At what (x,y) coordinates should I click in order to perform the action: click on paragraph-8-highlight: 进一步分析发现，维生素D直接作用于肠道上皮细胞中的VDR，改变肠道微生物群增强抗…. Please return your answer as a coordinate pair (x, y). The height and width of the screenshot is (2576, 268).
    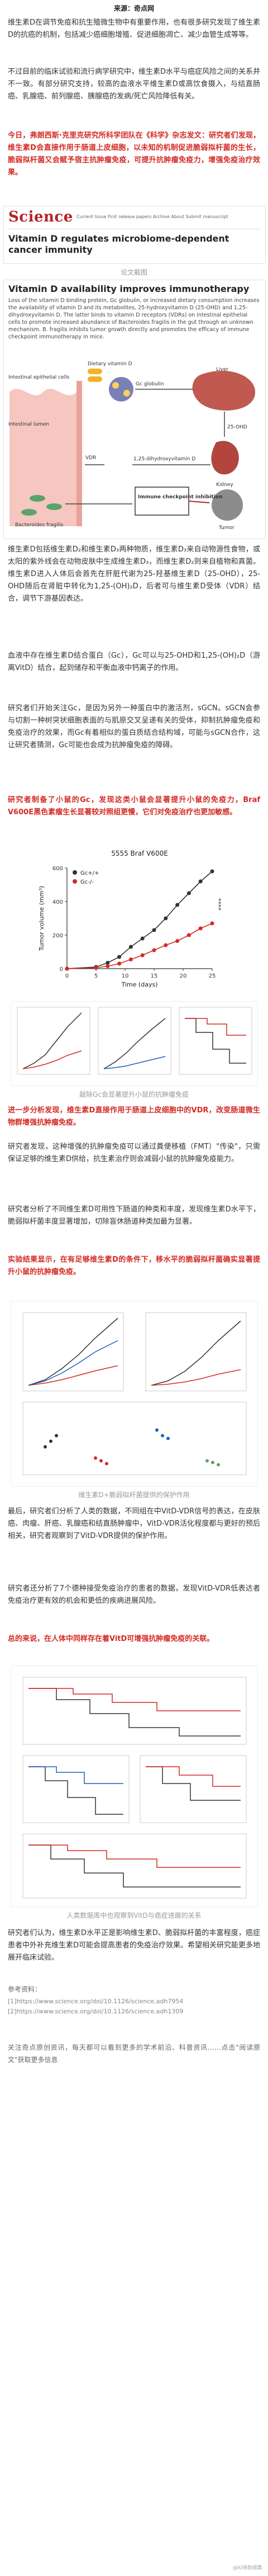
    Looking at the image, I should click on (134, 1117).